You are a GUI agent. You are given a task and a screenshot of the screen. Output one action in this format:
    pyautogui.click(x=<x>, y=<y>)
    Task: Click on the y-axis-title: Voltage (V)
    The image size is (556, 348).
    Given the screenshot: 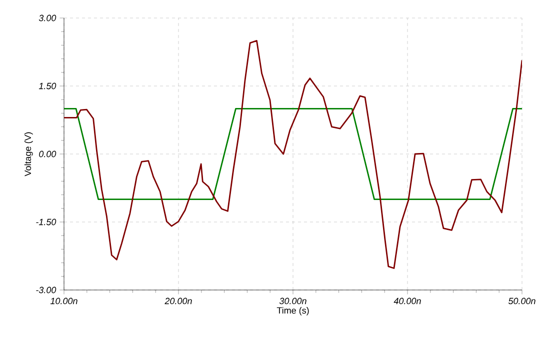 What is the action you would take?
    pyautogui.click(x=28, y=154)
    